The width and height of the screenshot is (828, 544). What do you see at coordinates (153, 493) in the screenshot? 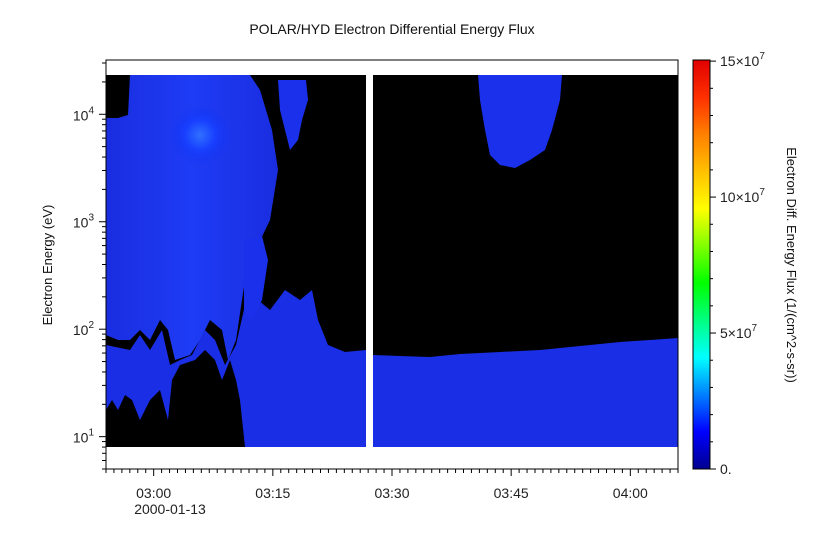
I see `x-tick-label: 03:00` at bounding box center [153, 493].